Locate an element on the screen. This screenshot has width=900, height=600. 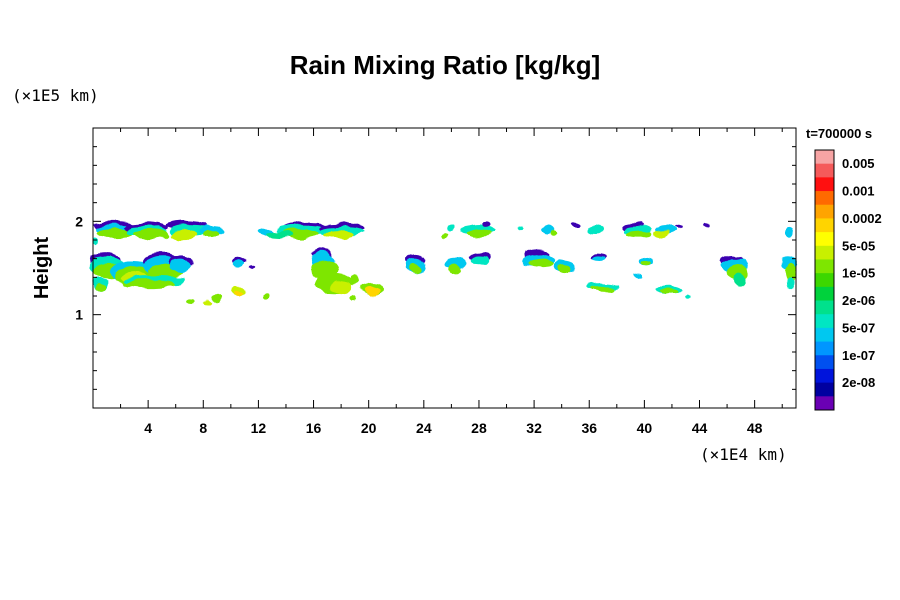
chart-title: Rain Mixing Ratio [kg/kg] is located at coordinates (445, 65).